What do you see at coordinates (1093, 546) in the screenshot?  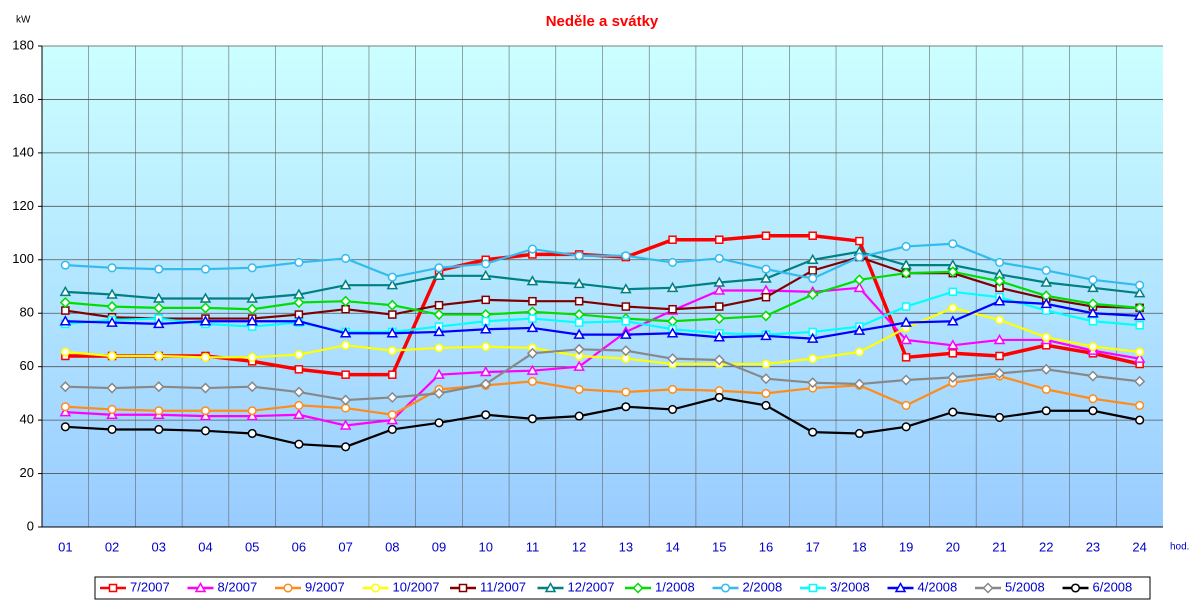 I see `x-tick-label: 23` at bounding box center [1093, 546].